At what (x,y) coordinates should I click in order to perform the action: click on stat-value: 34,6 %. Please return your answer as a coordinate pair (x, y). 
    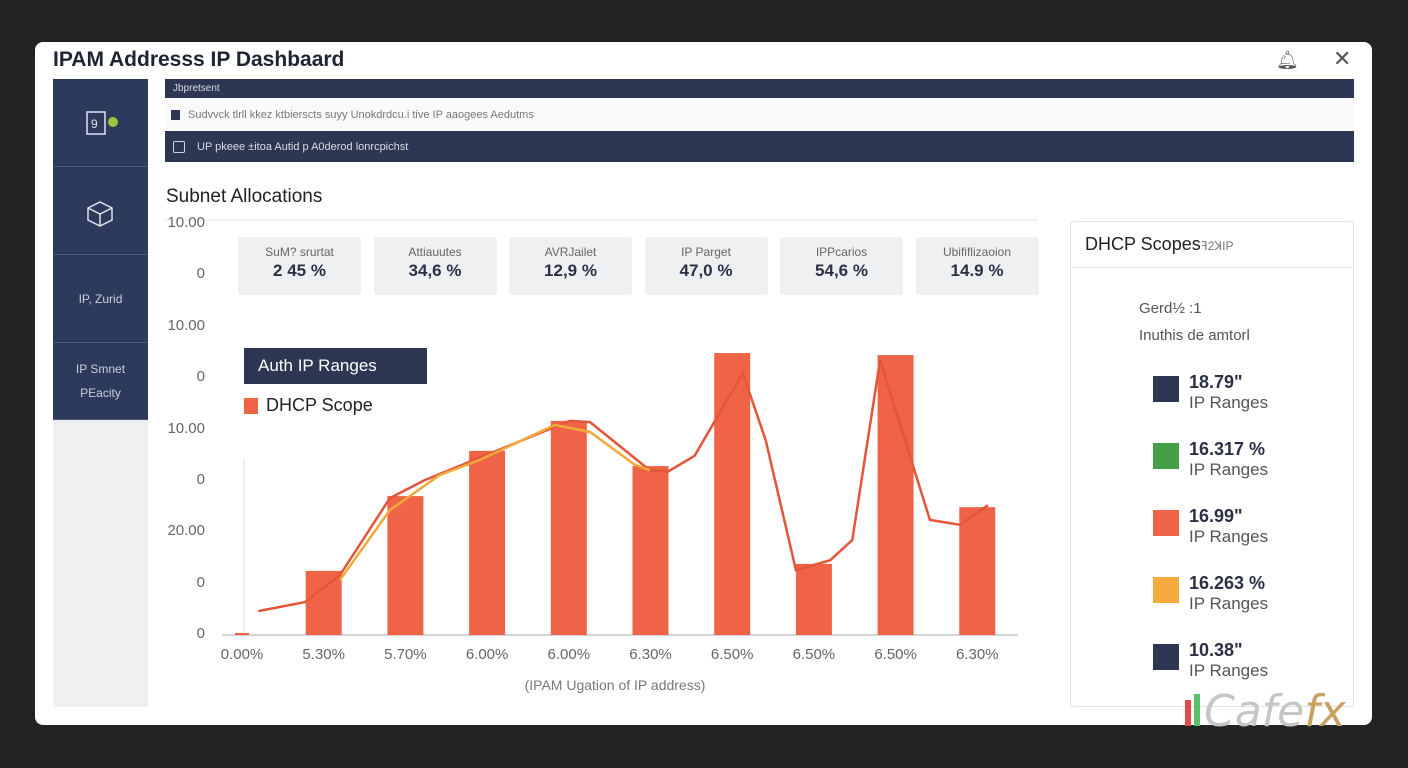
    Looking at the image, I should click on (435, 270).